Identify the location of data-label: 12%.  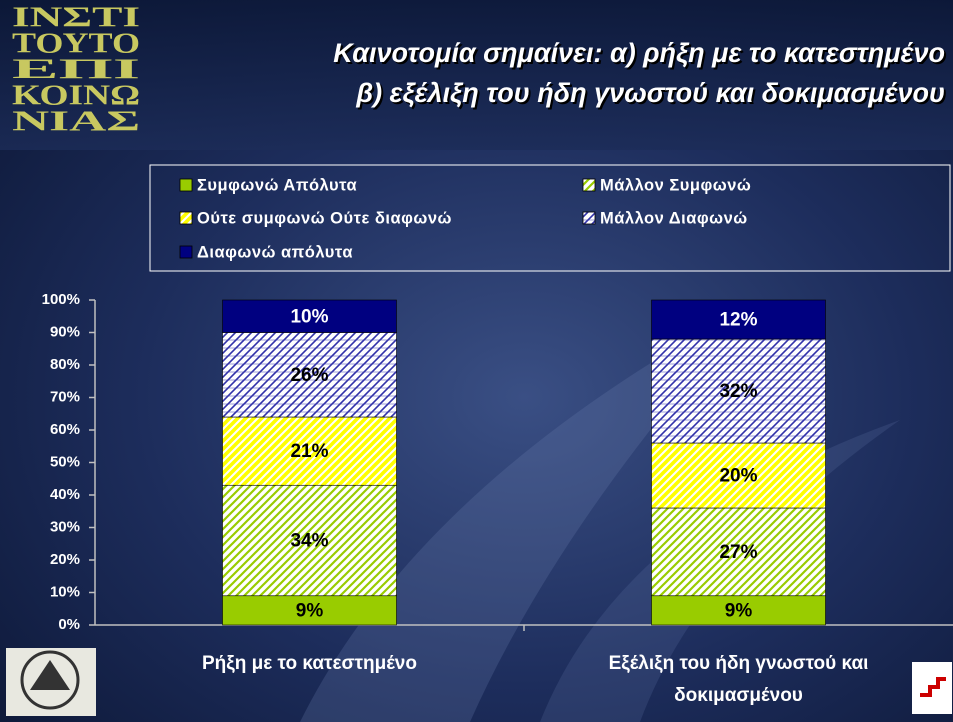
(738, 320).